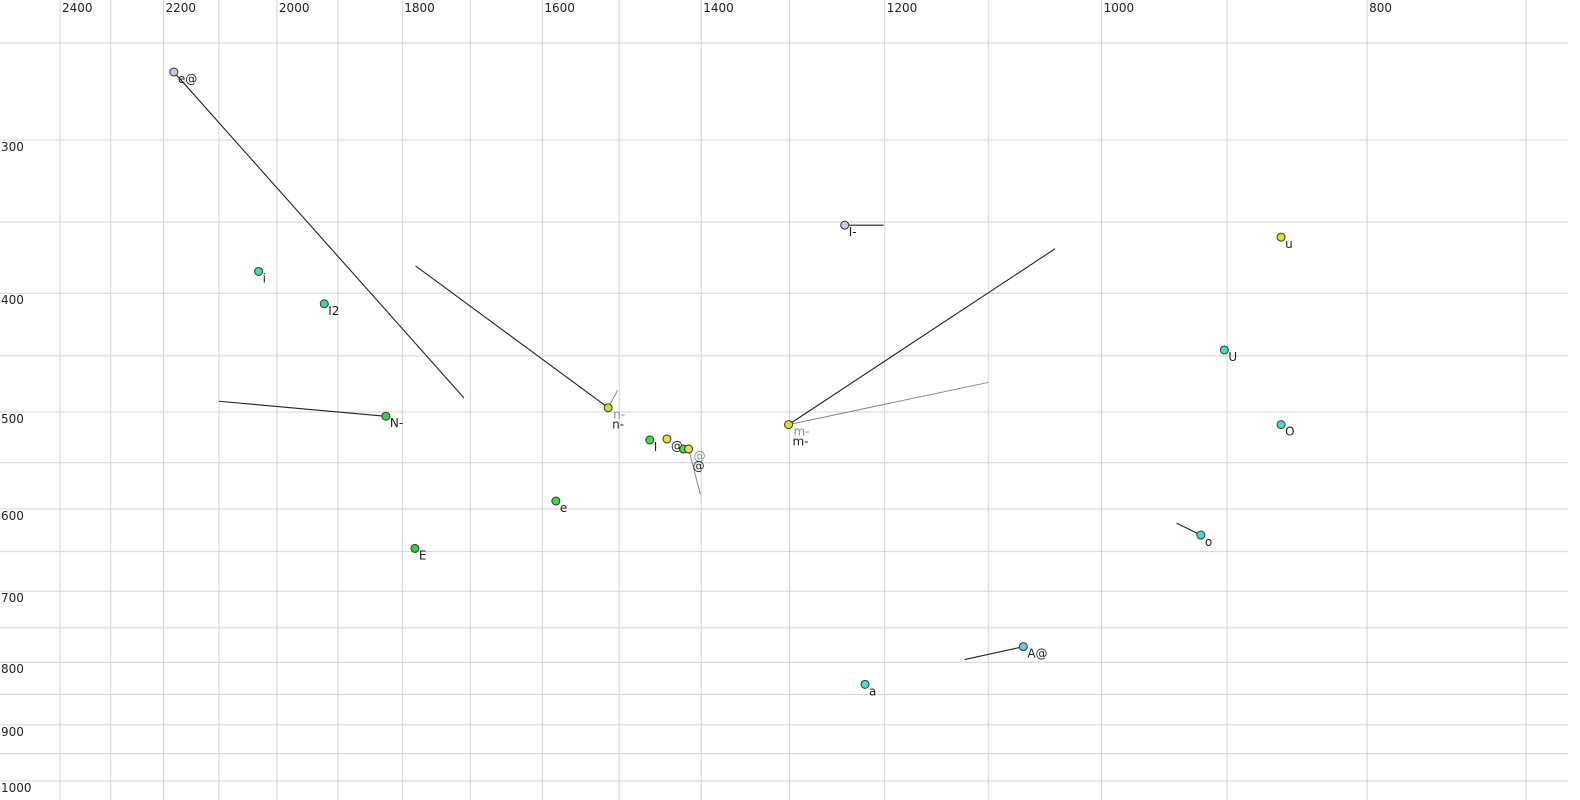 The width and height of the screenshot is (1580, 800). What do you see at coordinates (853, 232) in the screenshot?
I see `vowel-label: I-` at bounding box center [853, 232].